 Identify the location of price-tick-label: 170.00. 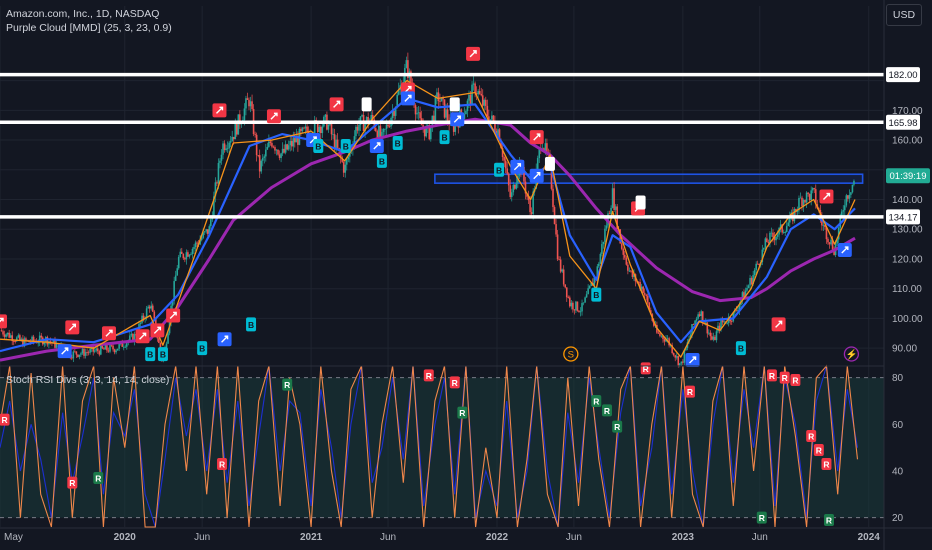
(907, 111).